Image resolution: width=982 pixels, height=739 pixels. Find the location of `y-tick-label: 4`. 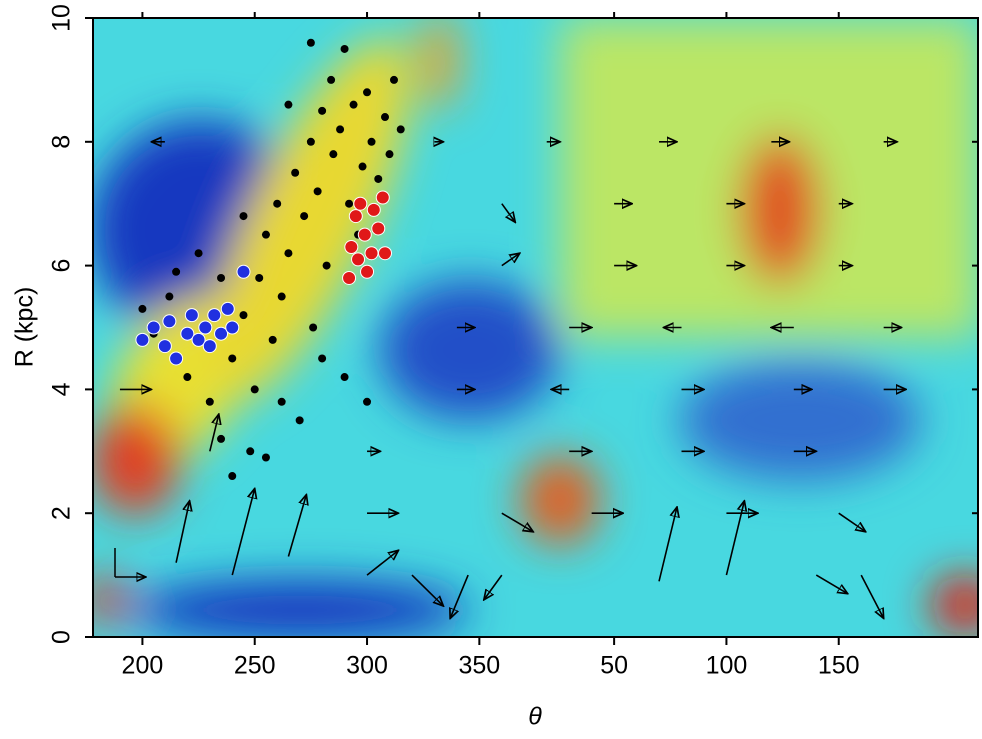

y-tick-label: 4 is located at coordinates (62, 389).